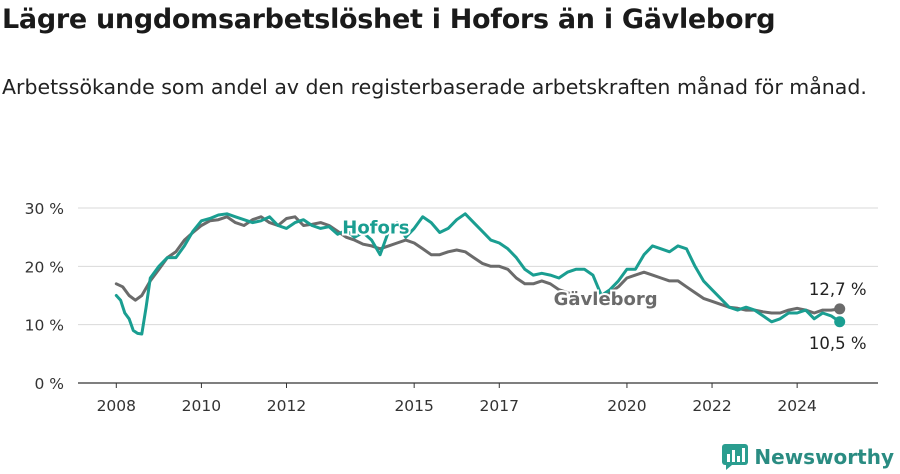 The width and height of the screenshot is (900, 474). I want to click on y-tick-label: 0 %, so click(49, 384).